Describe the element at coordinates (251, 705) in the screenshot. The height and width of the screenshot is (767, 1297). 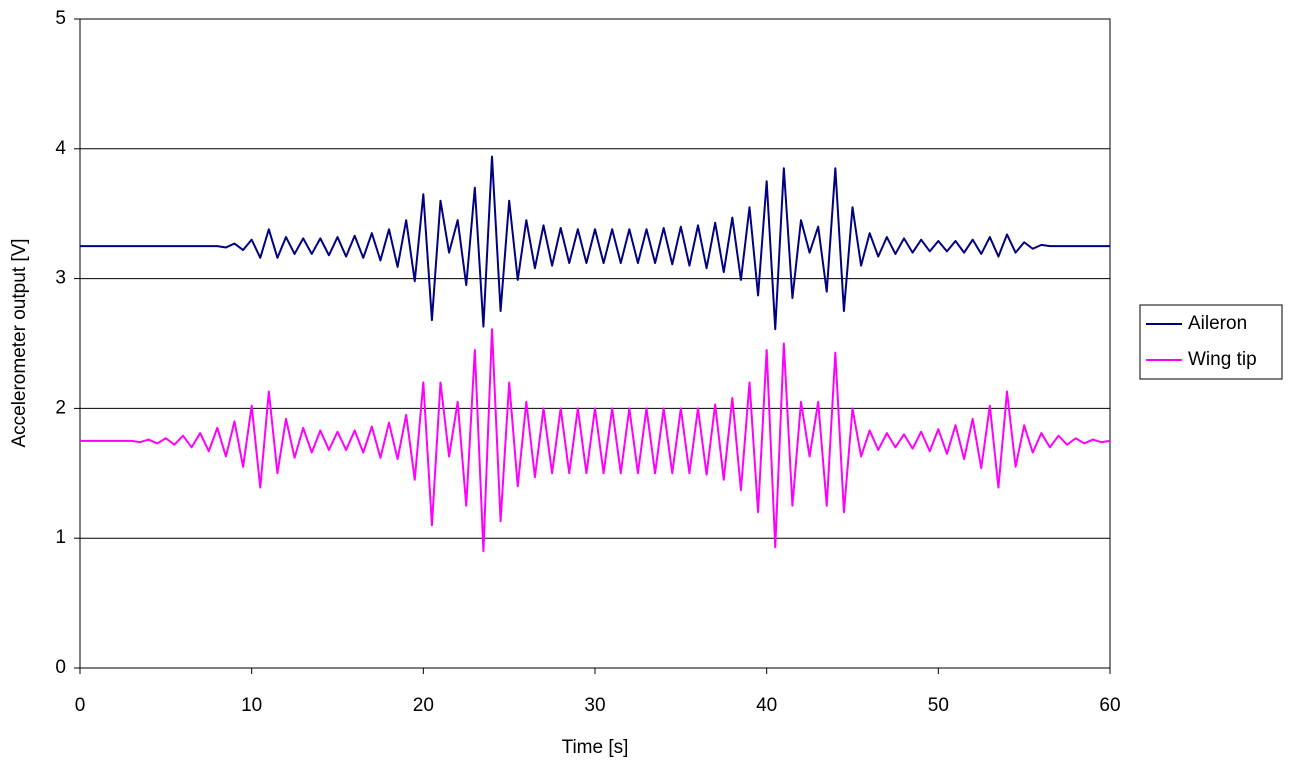
I see `x-tick-label: 10` at that location.